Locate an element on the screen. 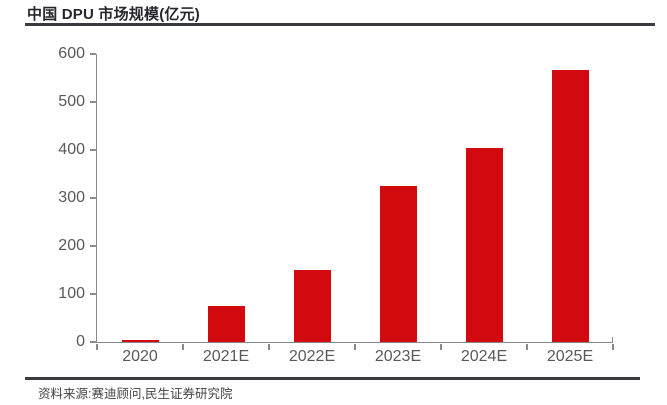  title-underline is located at coordinates (340, 24).